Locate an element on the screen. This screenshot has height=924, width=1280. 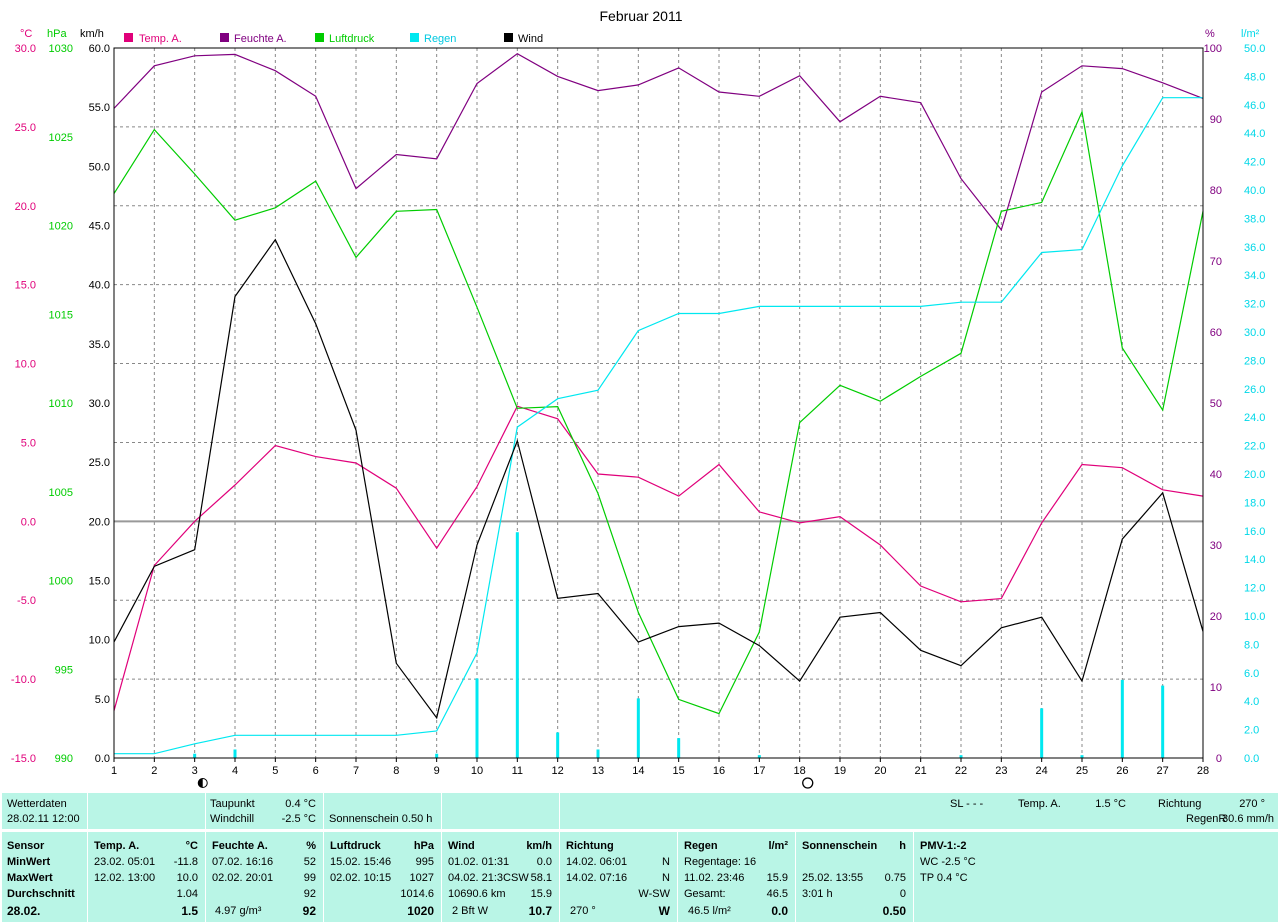
y-tick-label: 4.0 is located at coordinates (1251, 702).